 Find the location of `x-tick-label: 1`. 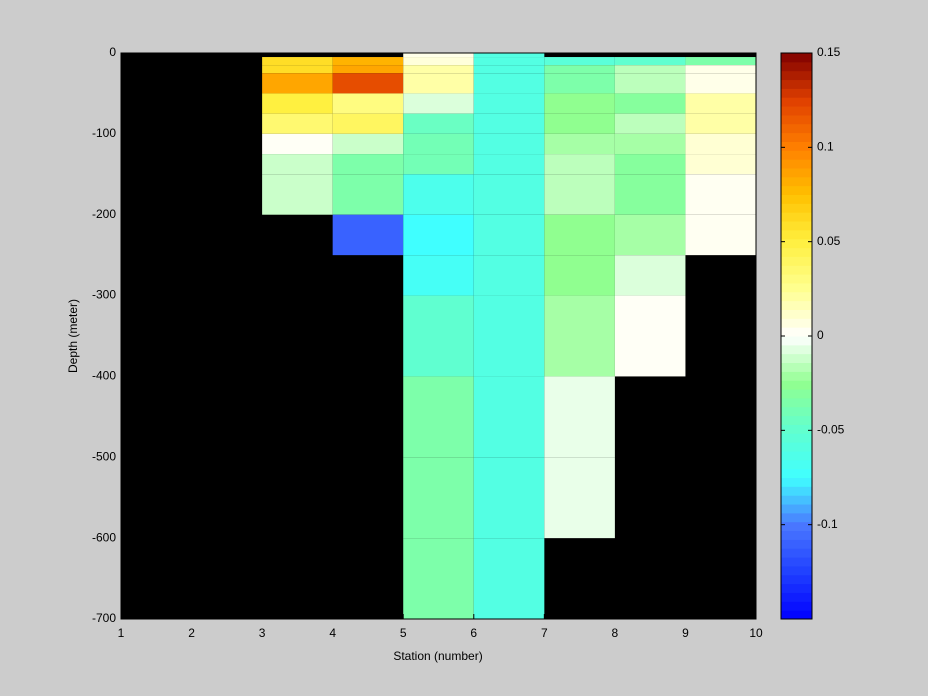

x-tick-label: 1 is located at coordinates (121, 633).